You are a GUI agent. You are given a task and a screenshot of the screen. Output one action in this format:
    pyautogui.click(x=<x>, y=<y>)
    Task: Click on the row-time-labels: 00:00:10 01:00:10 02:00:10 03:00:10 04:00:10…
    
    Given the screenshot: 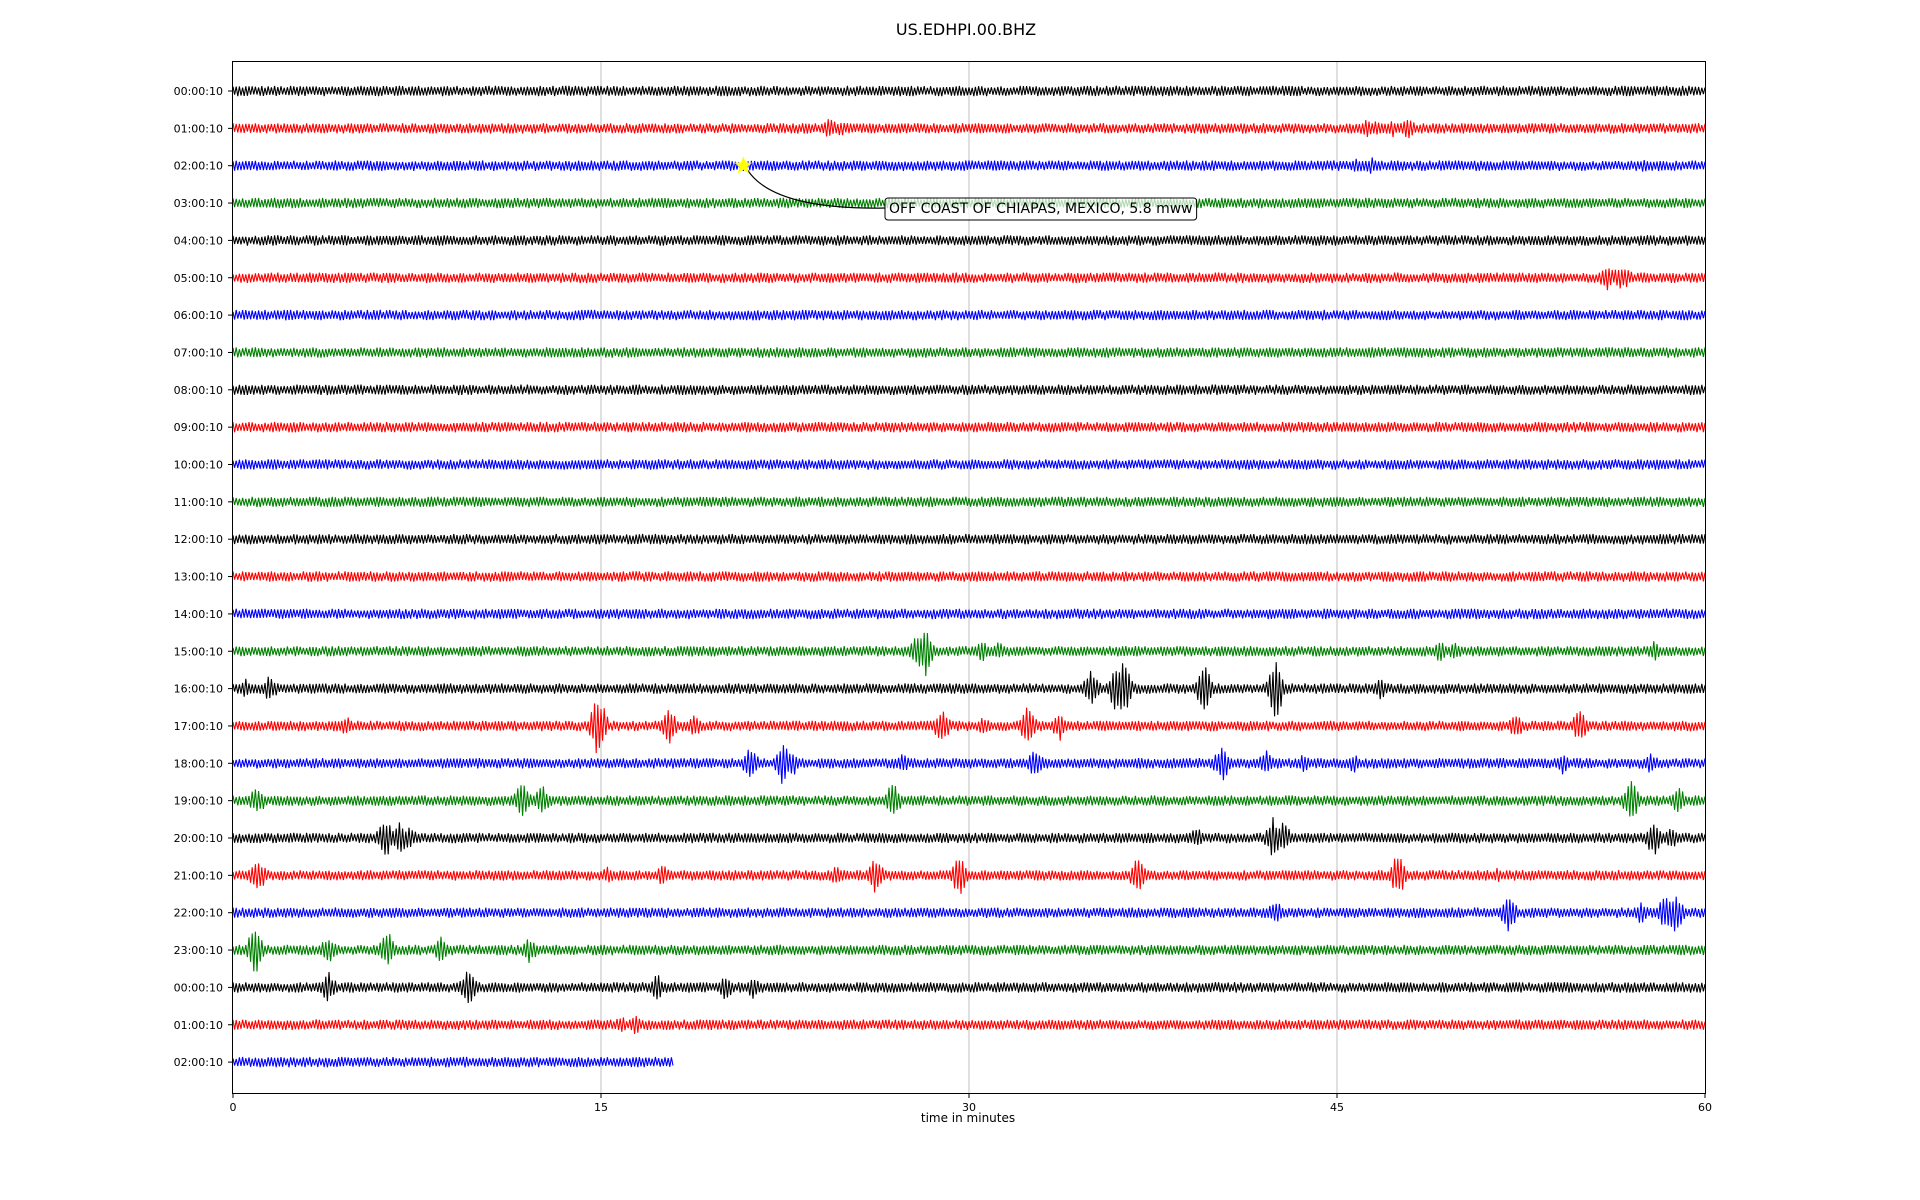 What is the action you would take?
    pyautogui.click(x=203, y=577)
    